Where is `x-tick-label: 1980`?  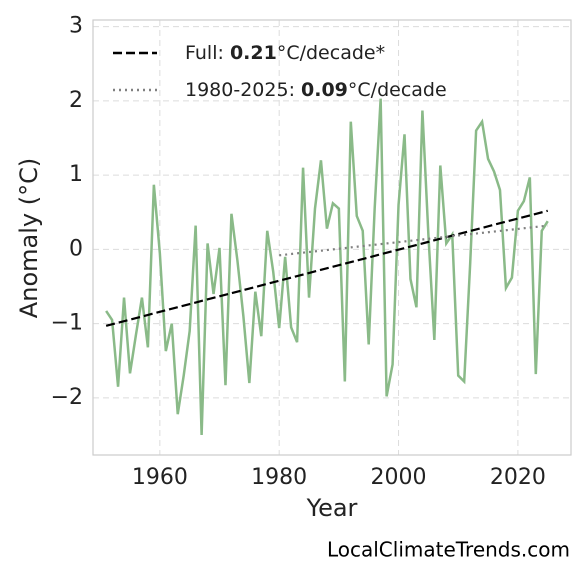 x-tick-label: 1980 is located at coordinates (279, 477).